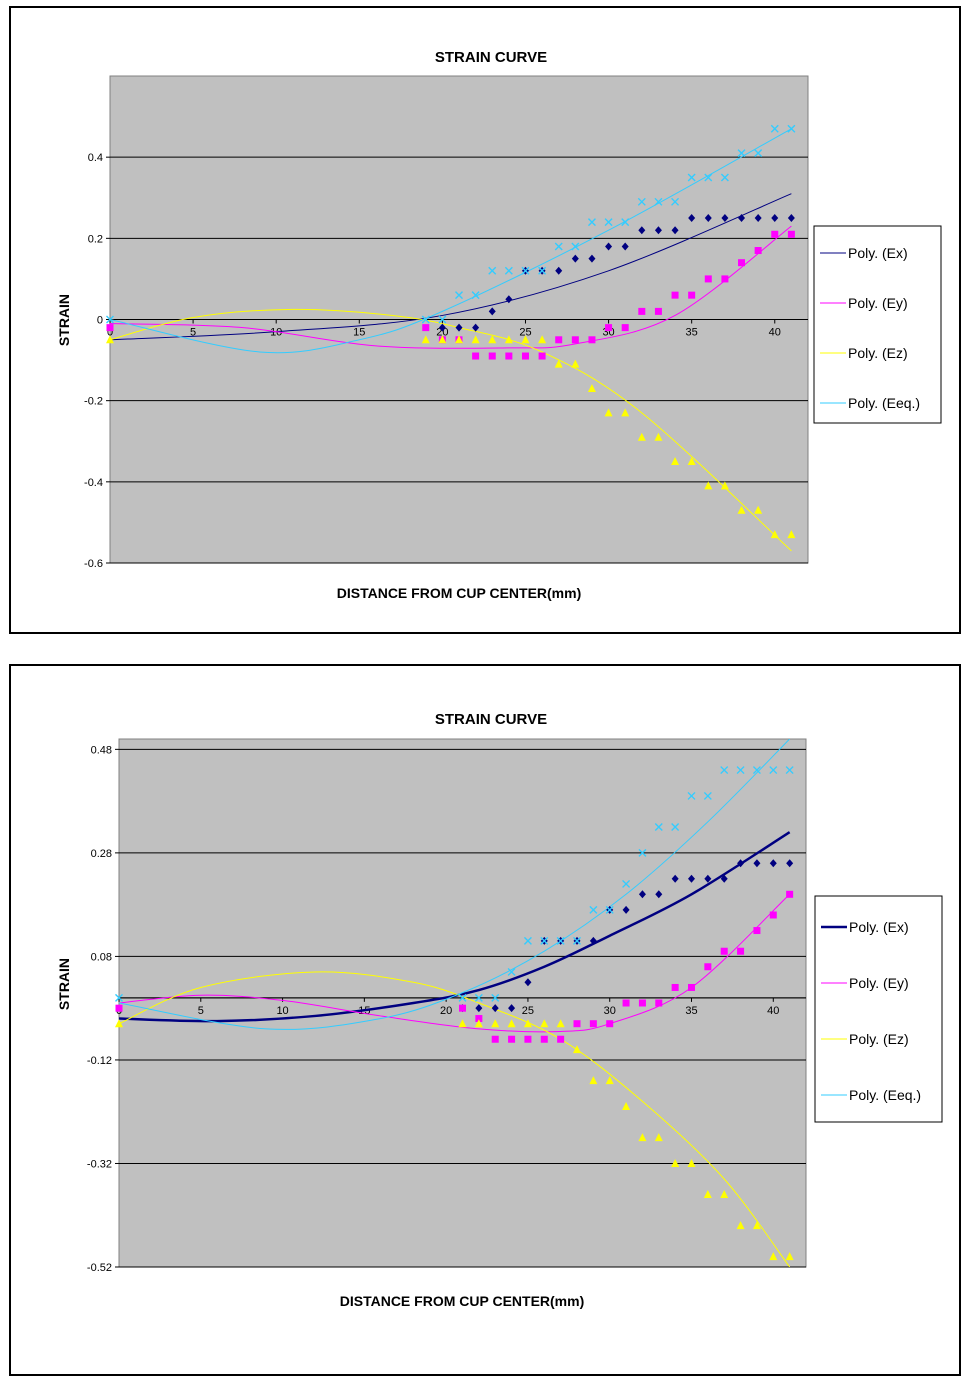 This screenshot has height=1376, width=962. What do you see at coordinates (110, 333) in the screenshot?
I see `x-tick-label: 0` at bounding box center [110, 333].